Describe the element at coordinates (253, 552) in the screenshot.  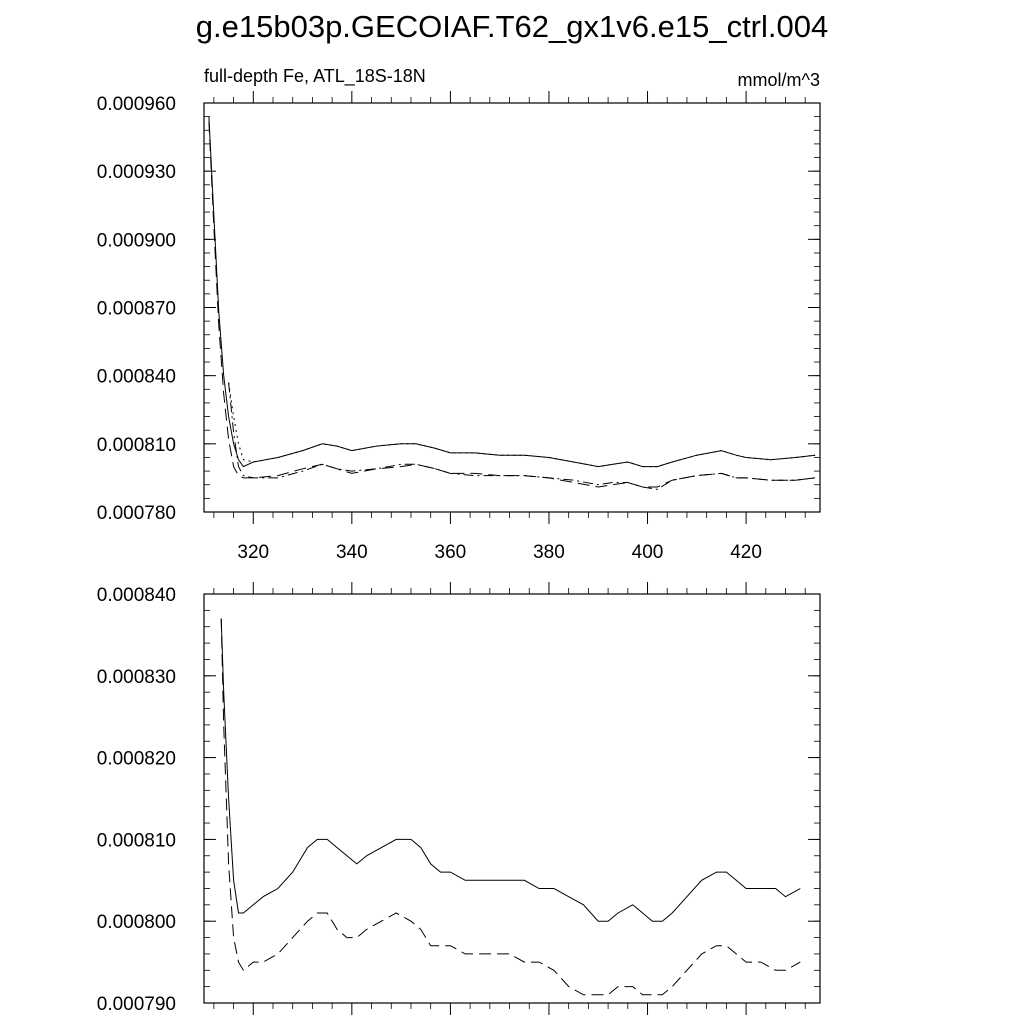
I see `x-tick-label: 320` at that location.